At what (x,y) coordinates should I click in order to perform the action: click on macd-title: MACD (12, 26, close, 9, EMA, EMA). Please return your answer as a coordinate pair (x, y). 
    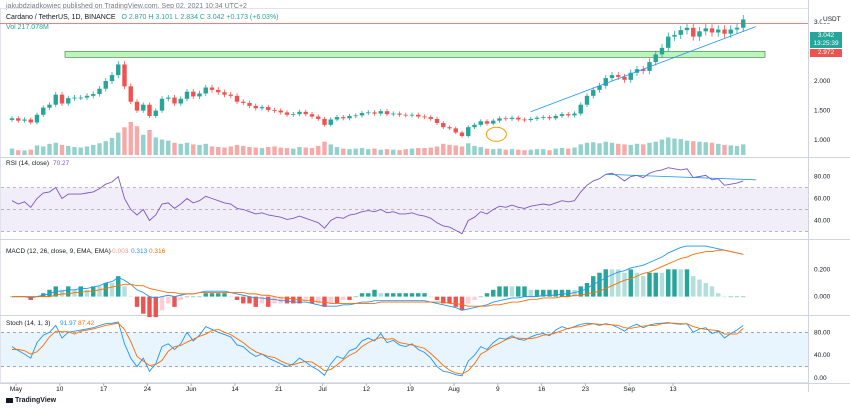
    Looking at the image, I should click on (58, 251).